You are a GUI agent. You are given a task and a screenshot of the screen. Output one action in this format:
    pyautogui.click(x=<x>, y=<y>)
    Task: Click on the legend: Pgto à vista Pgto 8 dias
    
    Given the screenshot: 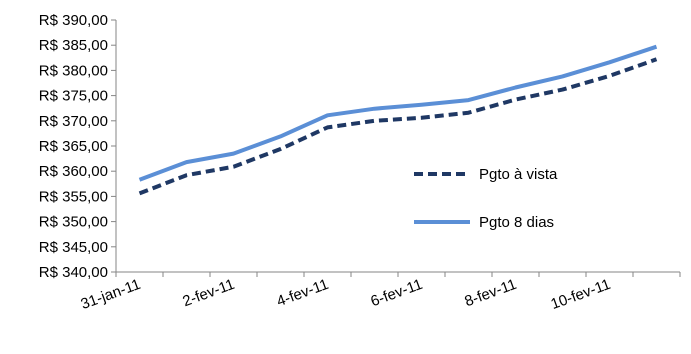 What is the action you would take?
    pyautogui.click(x=486, y=198)
    